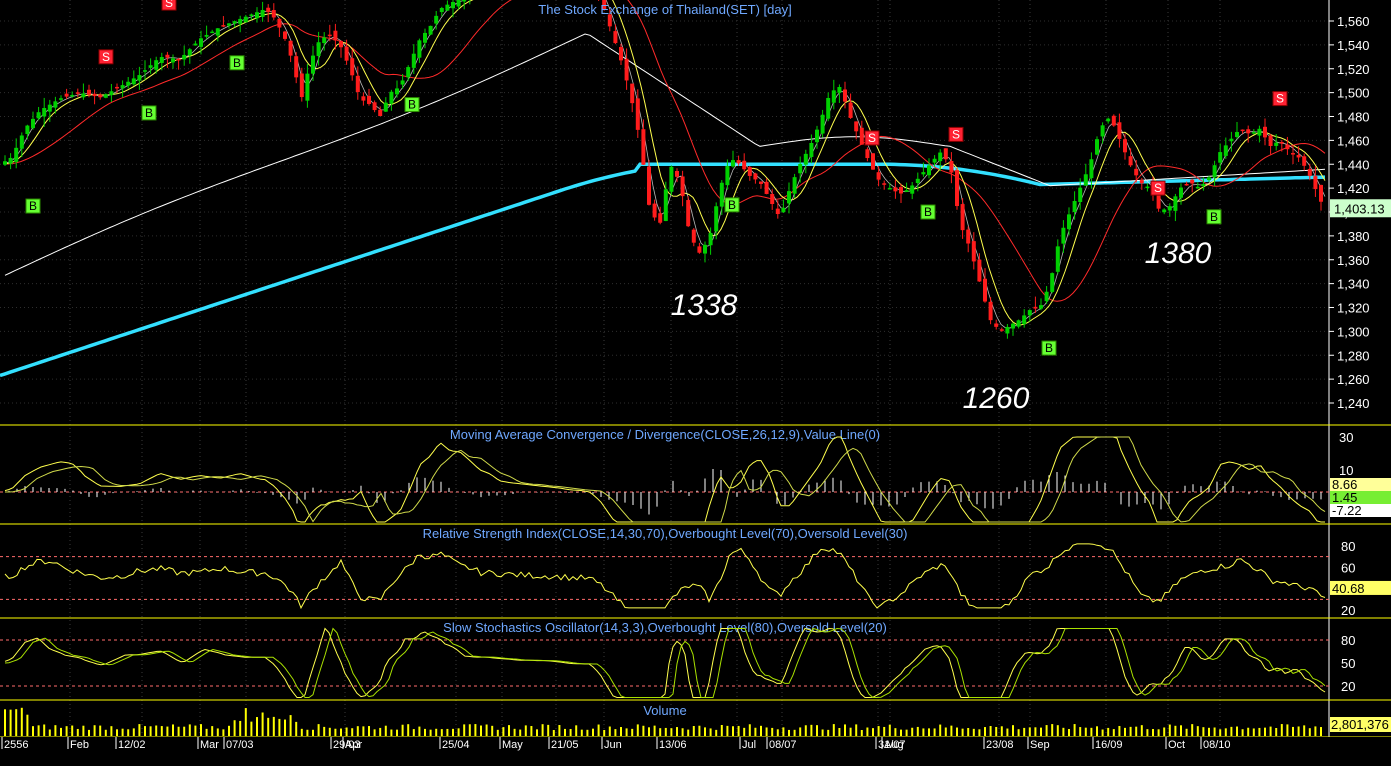 This screenshot has width=1391, height=766. What do you see at coordinates (1344, 484) in the screenshot?
I see `macd-value-label: 8.66` at bounding box center [1344, 484].